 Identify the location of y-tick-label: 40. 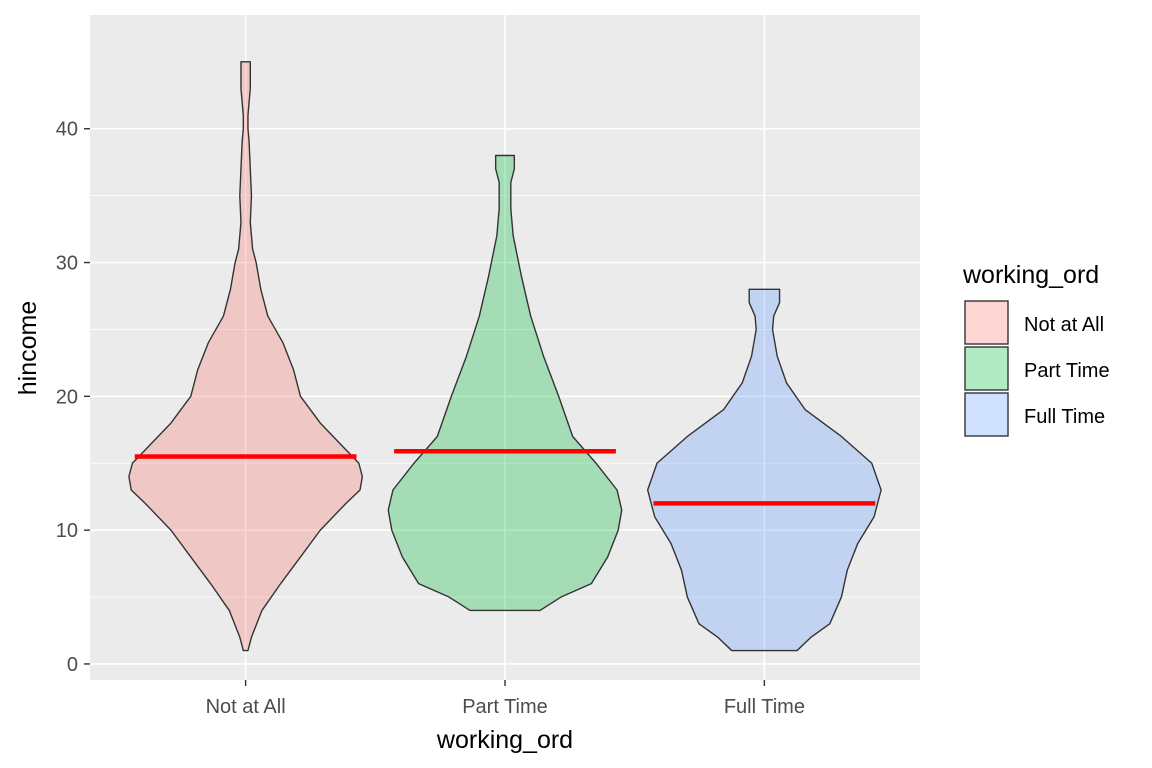
(67, 130).